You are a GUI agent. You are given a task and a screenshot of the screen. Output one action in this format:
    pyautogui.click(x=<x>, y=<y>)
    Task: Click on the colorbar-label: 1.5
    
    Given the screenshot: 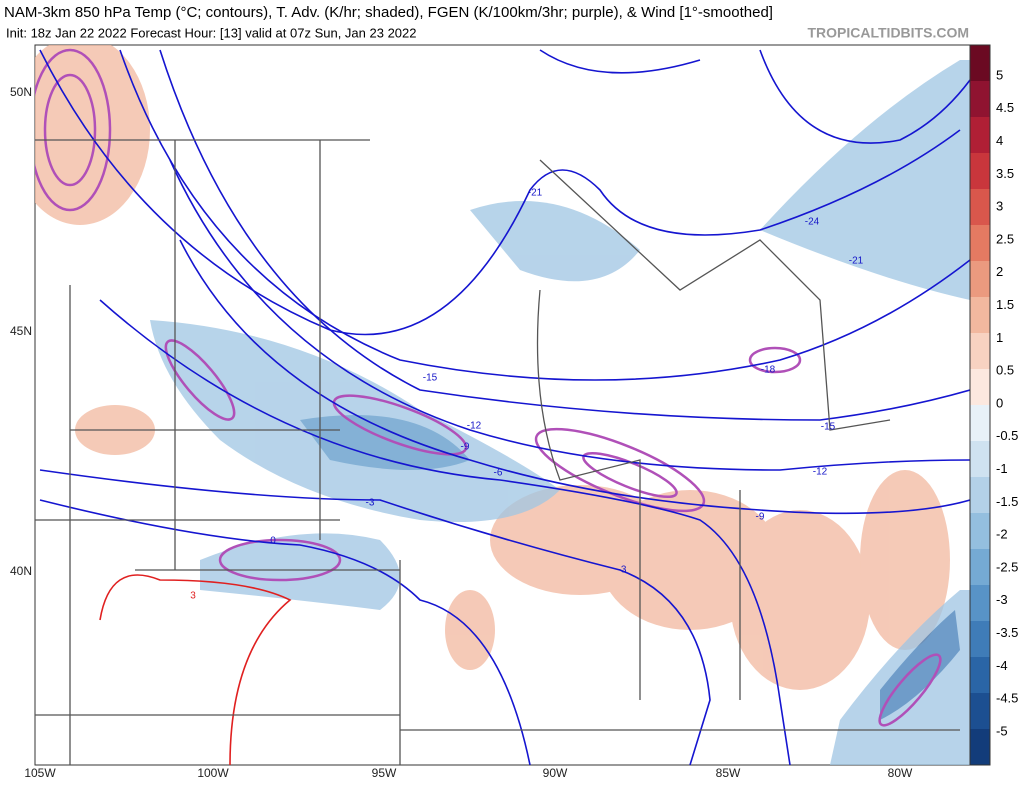 What is the action you would take?
    pyautogui.click(x=1005, y=304)
    